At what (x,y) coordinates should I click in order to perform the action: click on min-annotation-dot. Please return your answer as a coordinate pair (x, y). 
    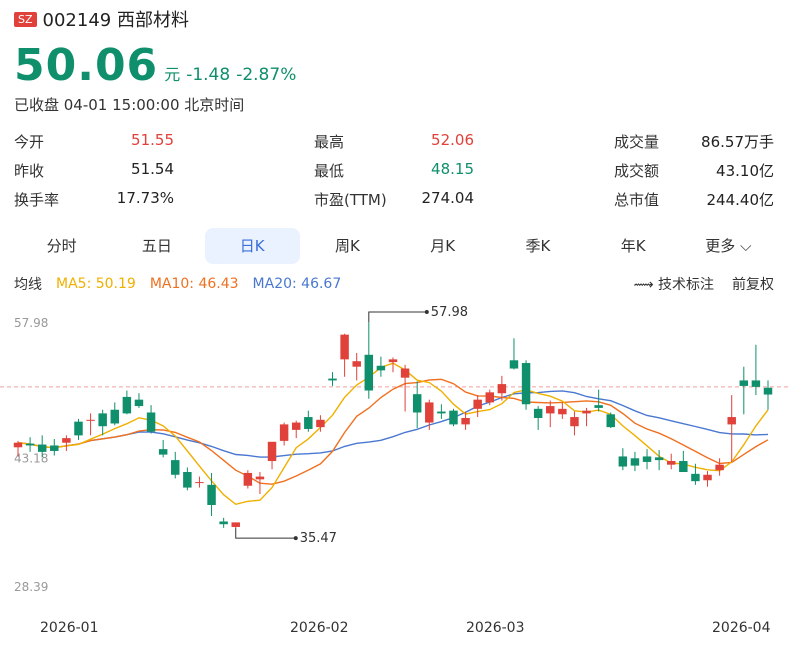
    Looking at the image, I should click on (295, 538).